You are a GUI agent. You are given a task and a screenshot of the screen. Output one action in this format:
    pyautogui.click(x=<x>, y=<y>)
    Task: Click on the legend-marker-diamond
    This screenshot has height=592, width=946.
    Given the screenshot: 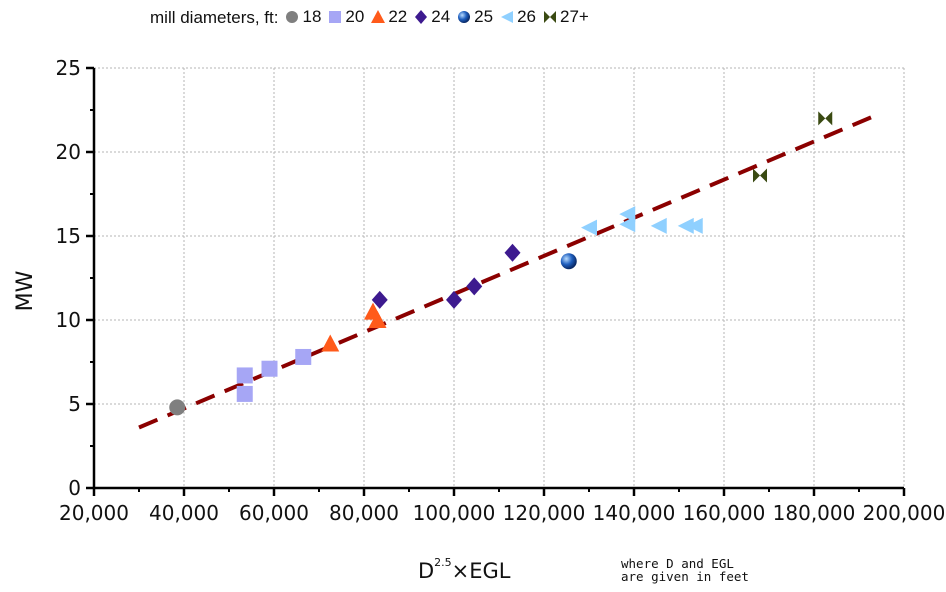 What is the action you would take?
    pyautogui.click(x=421, y=16)
    